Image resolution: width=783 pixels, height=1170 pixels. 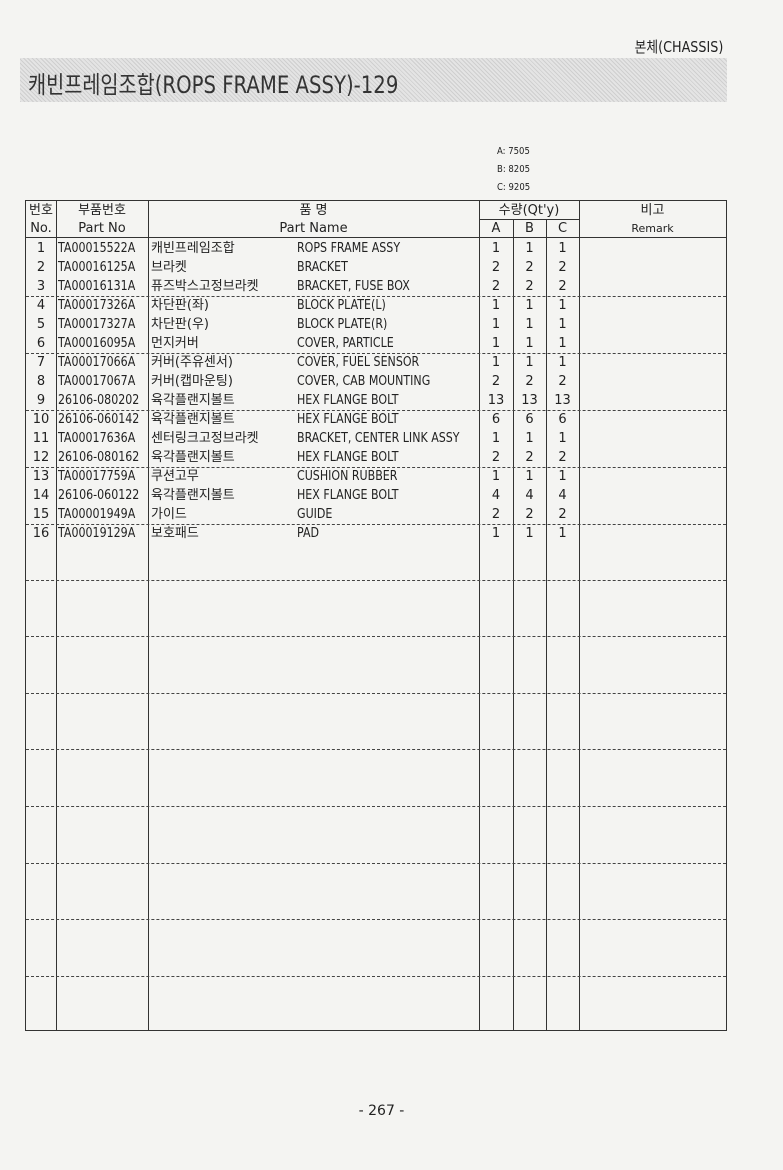 I want to click on row-qty-c: 6, so click(x=562, y=419).